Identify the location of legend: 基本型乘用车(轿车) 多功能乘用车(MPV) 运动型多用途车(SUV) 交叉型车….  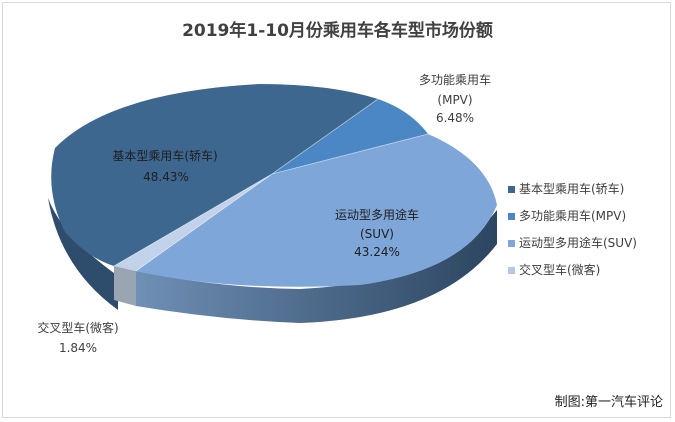
(572, 229).